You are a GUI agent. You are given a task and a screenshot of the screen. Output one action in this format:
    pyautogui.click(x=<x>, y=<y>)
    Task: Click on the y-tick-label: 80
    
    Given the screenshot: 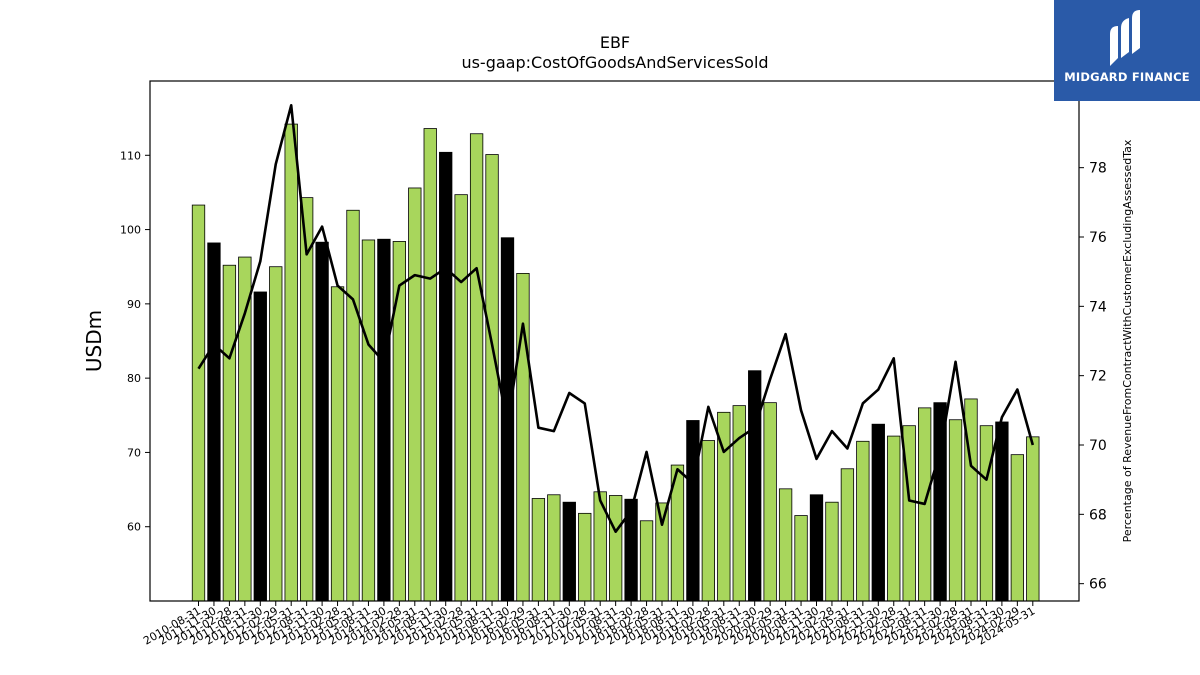 What is the action you would take?
    pyautogui.click(x=134, y=378)
    